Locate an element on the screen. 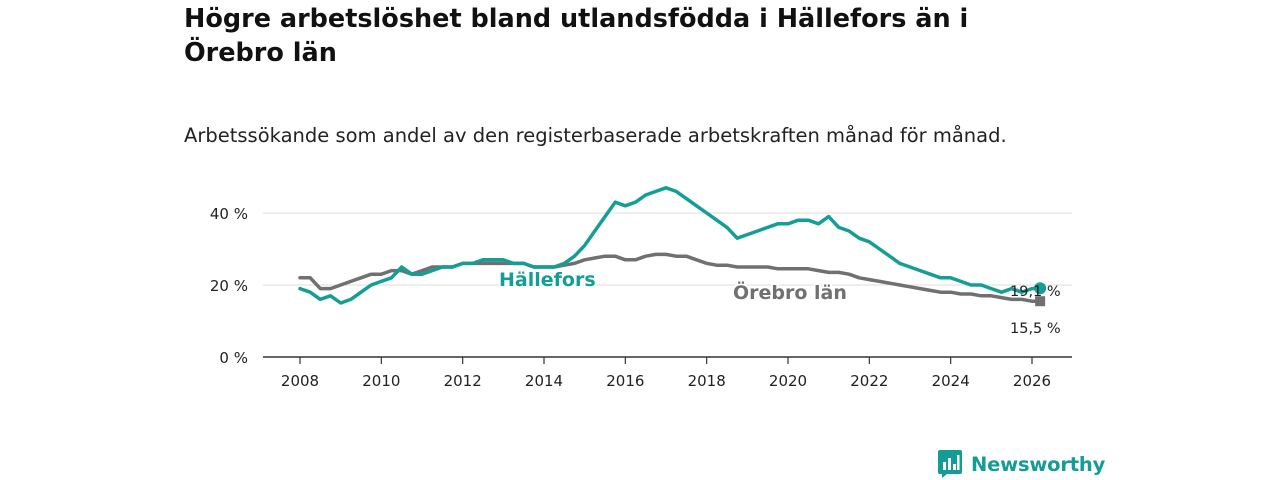 The width and height of the screenshot is (1280, 480). bar-chart-icon is located at coordinates (950, 464).